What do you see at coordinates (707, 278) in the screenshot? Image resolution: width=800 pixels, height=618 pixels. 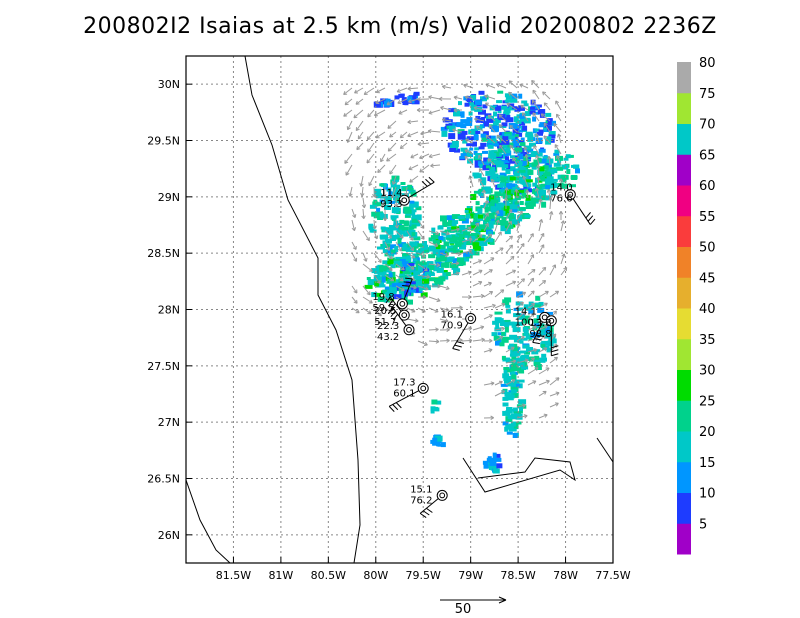 I see `colorbar-label: 45` at bounding box center [707, 278].